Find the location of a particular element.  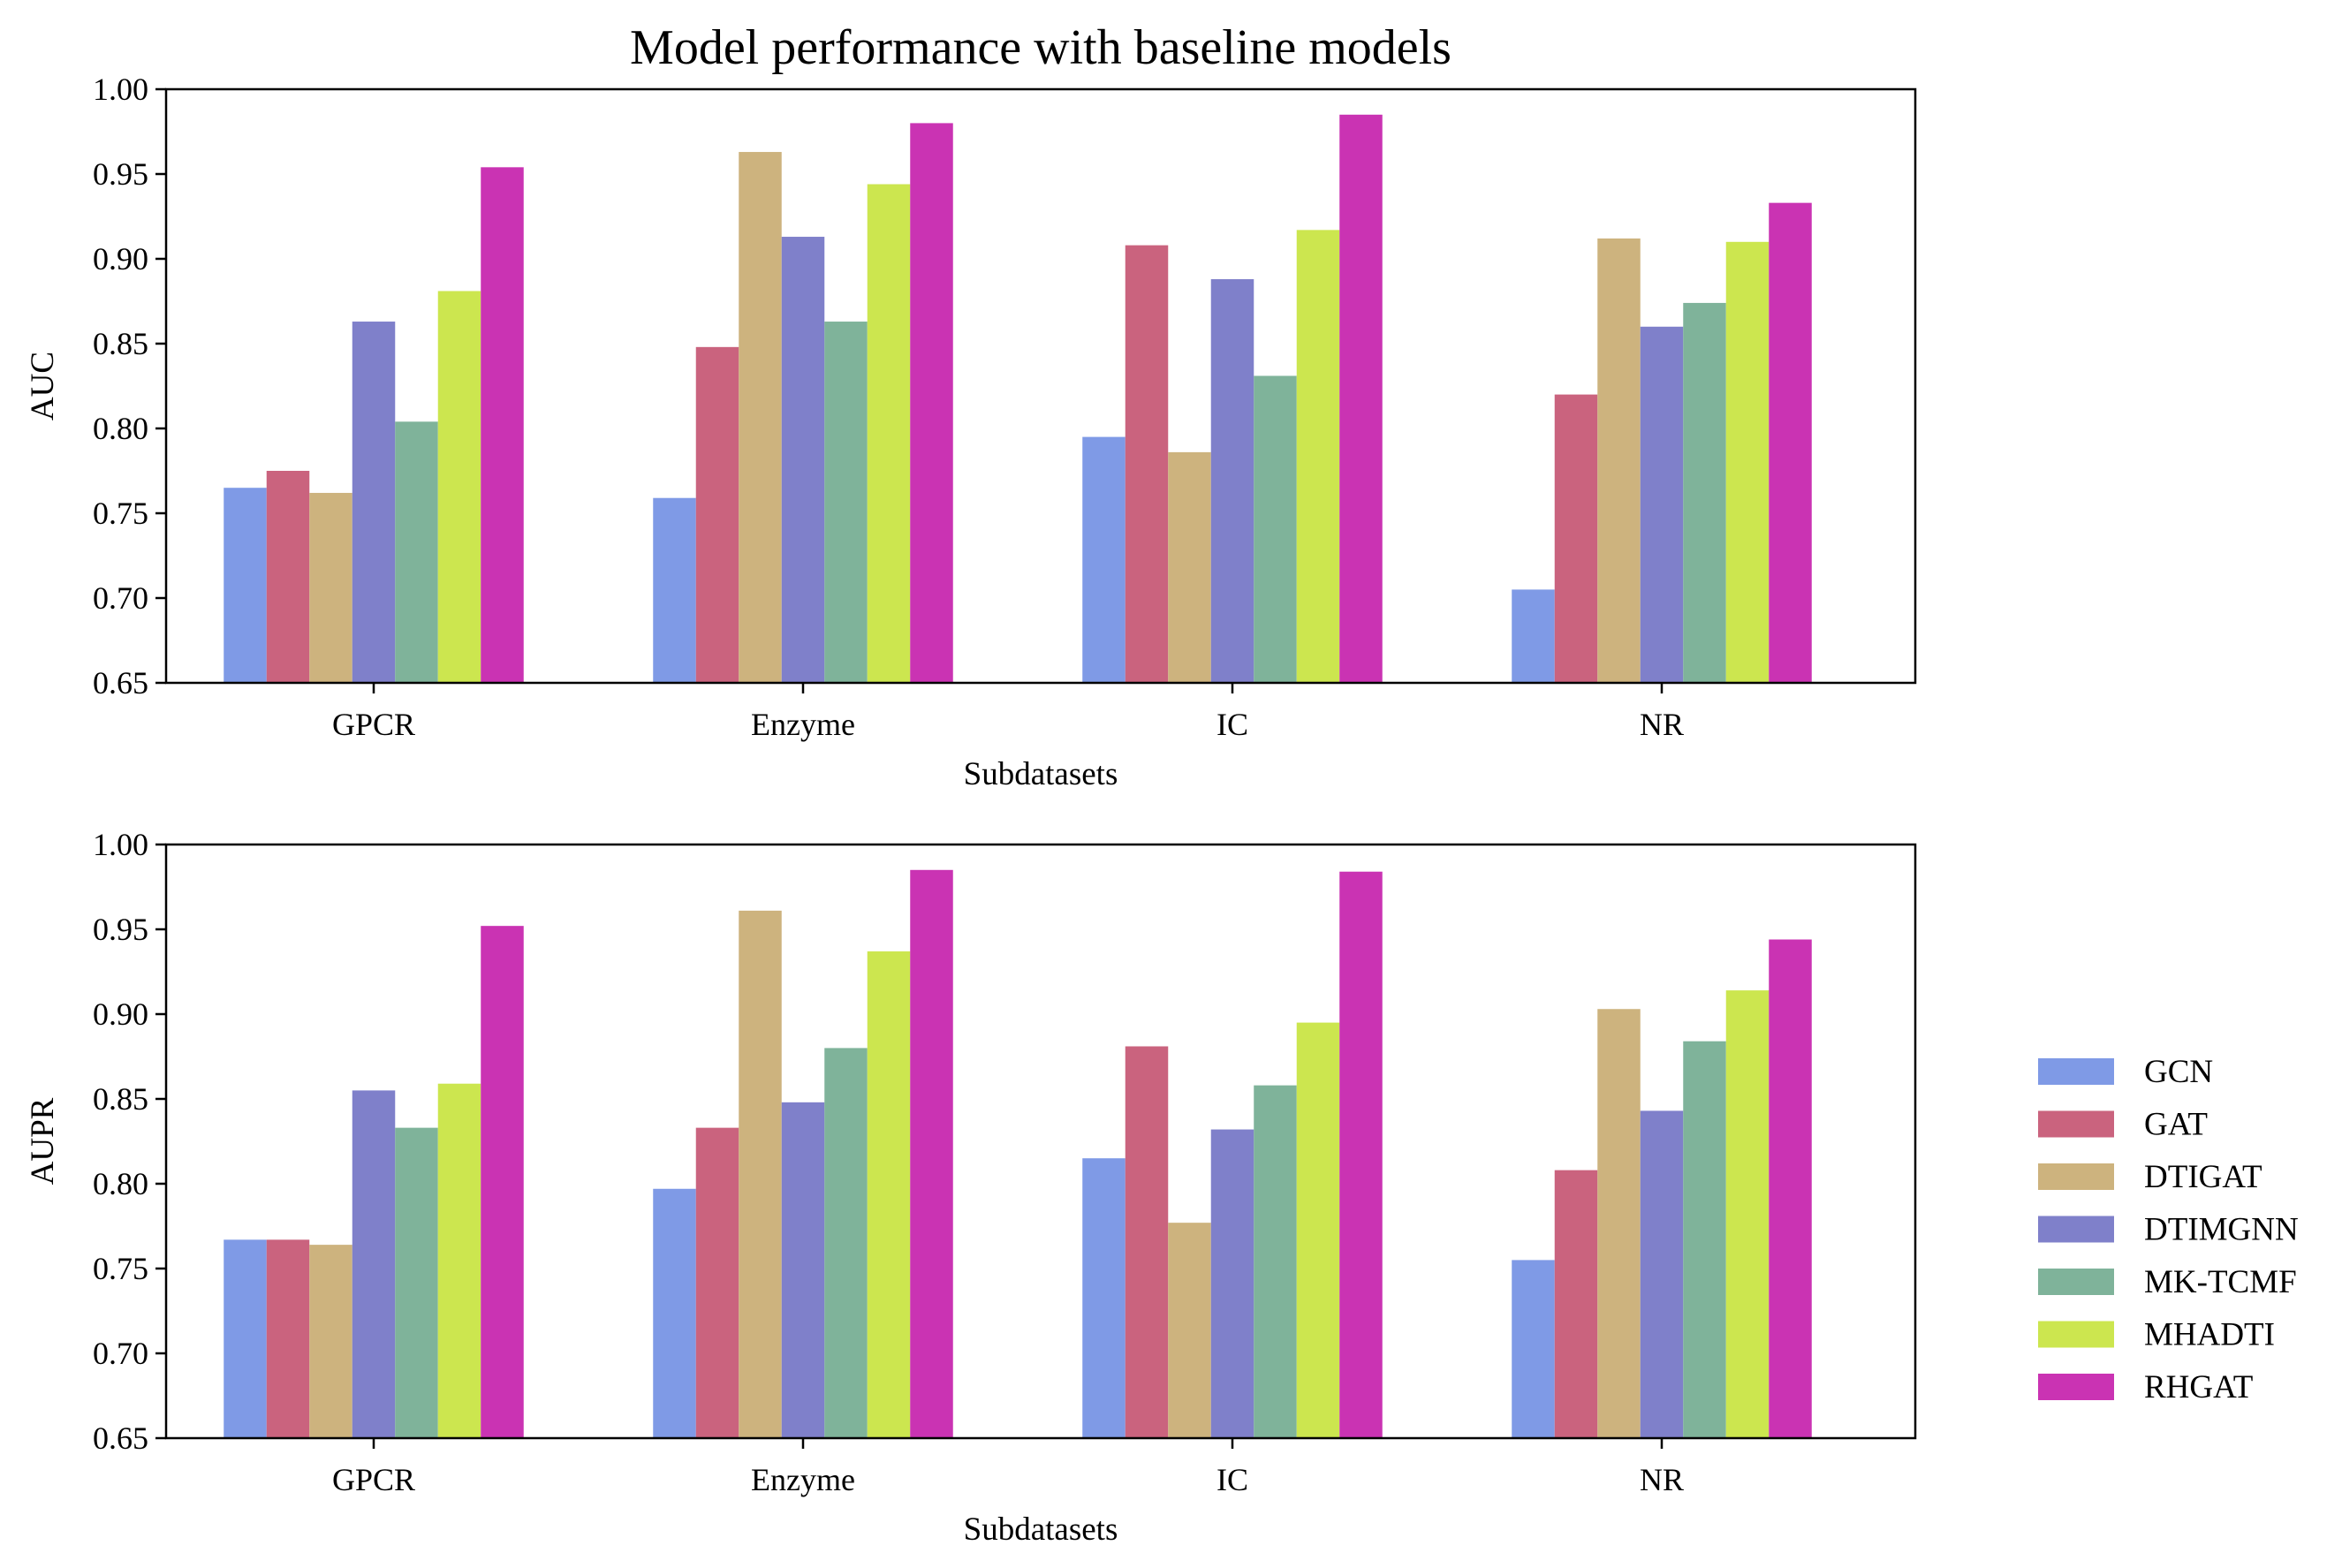

legend-swatch-dtimgnn is located at coordinates (2076, 1229).